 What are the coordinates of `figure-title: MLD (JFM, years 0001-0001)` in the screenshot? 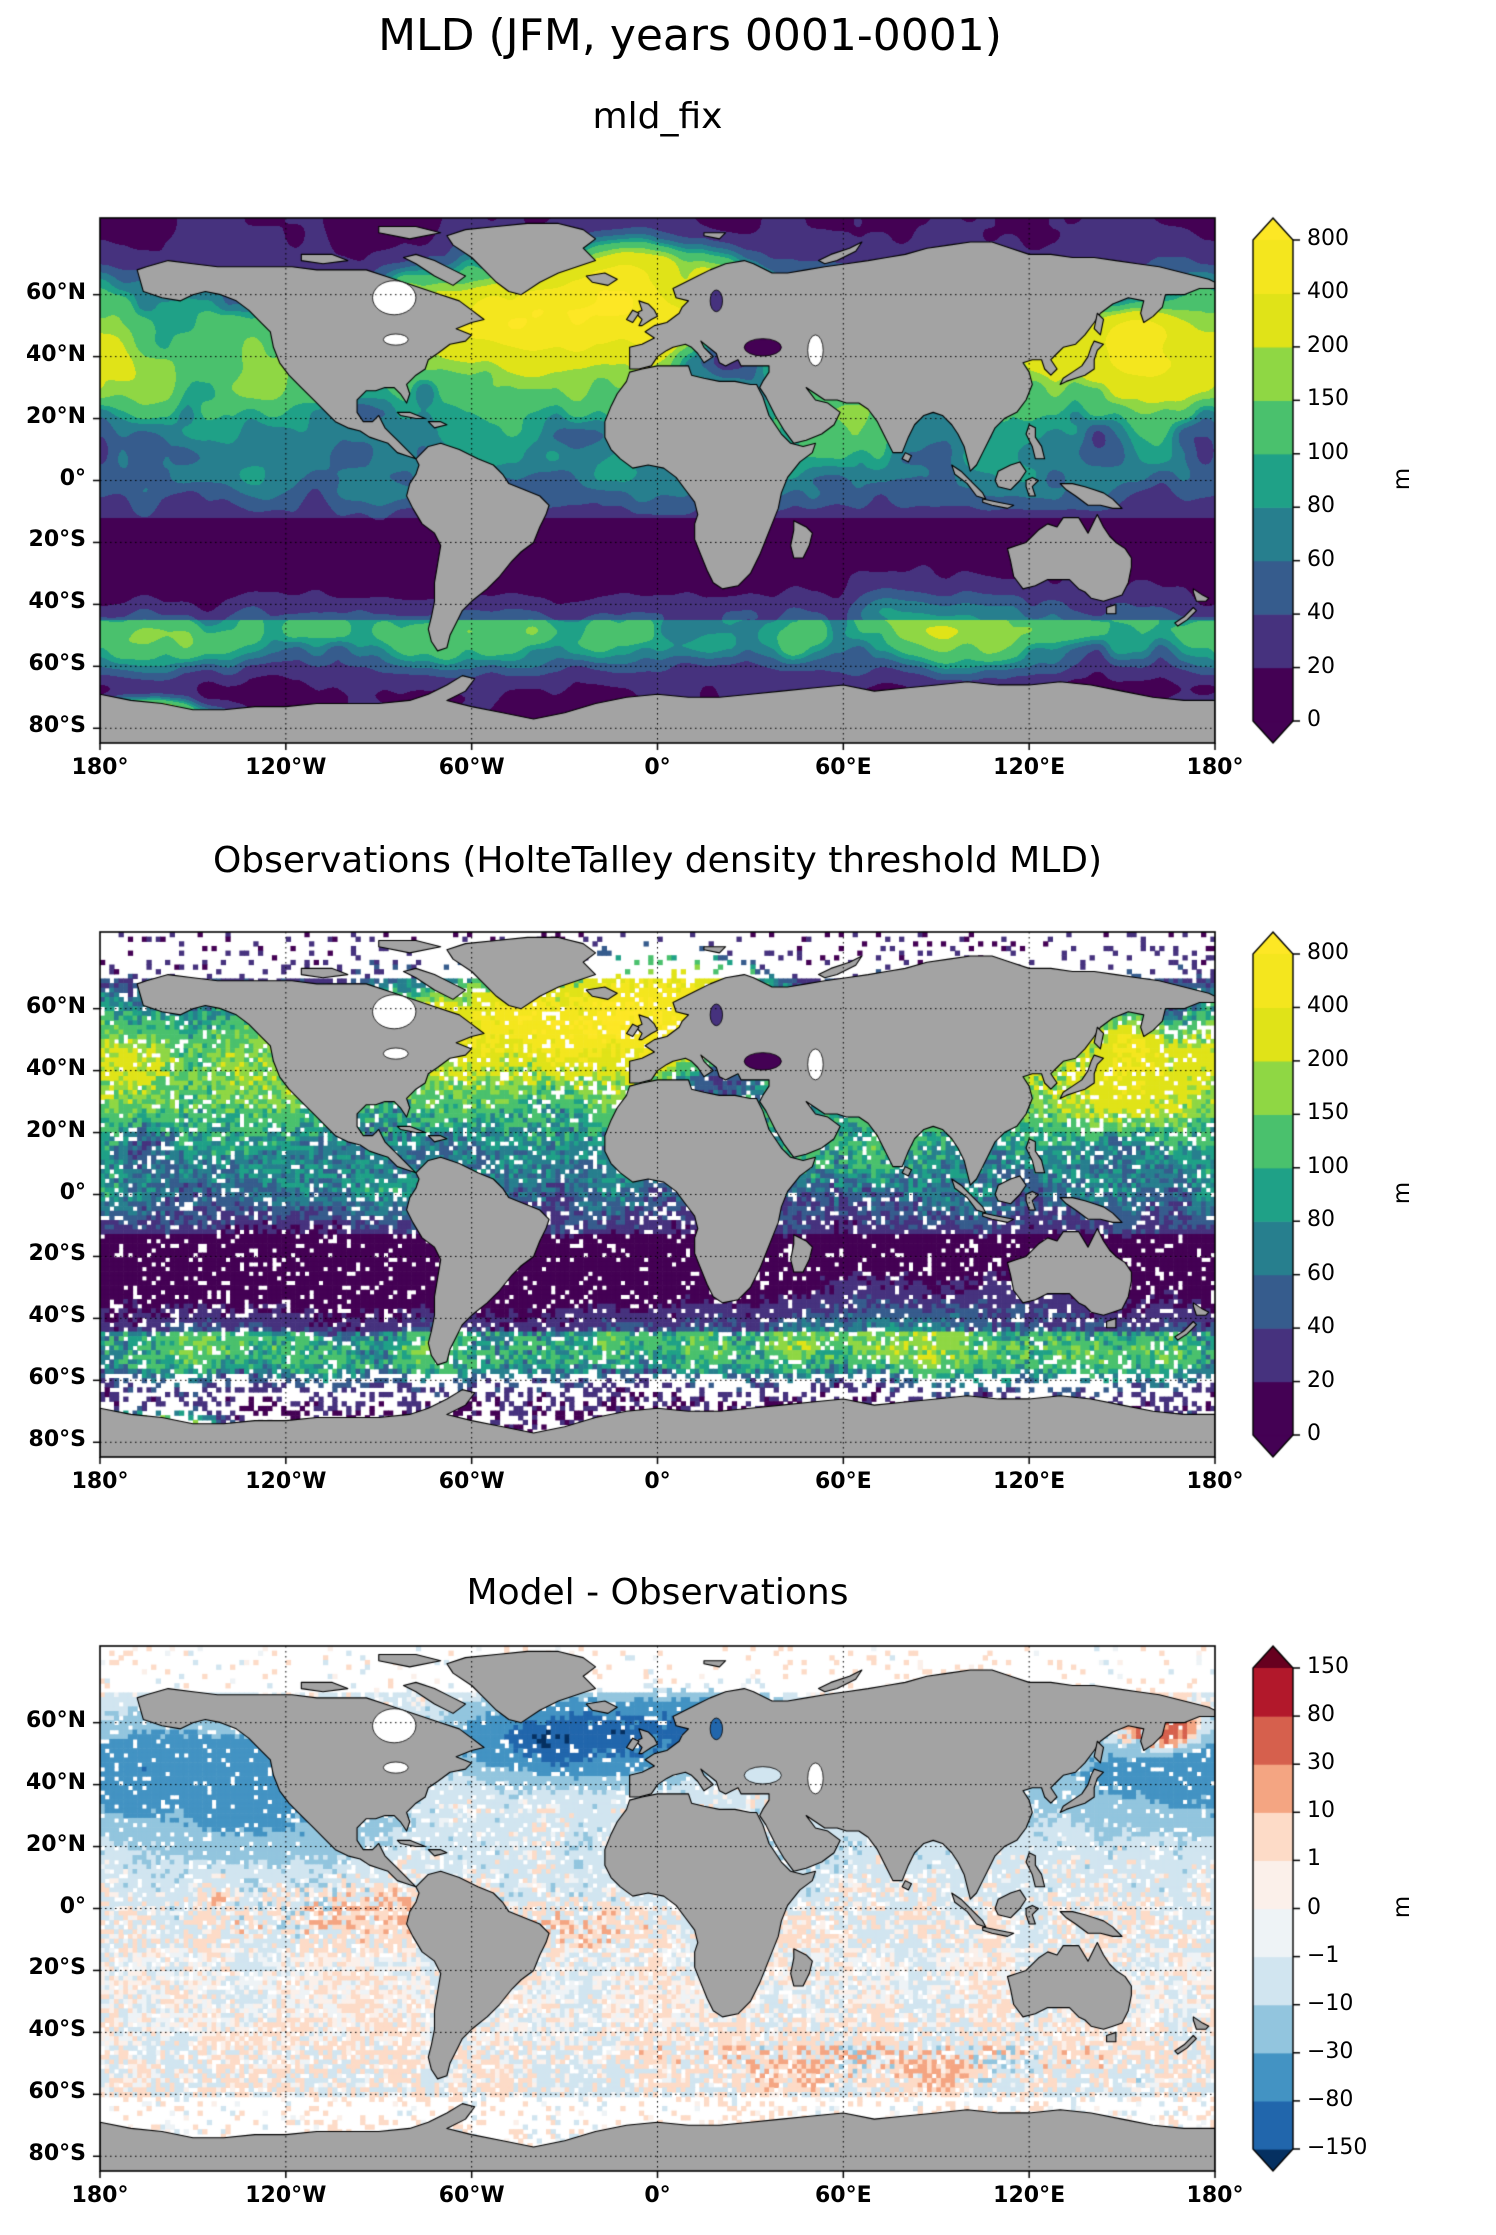 It's located at (690, 35).